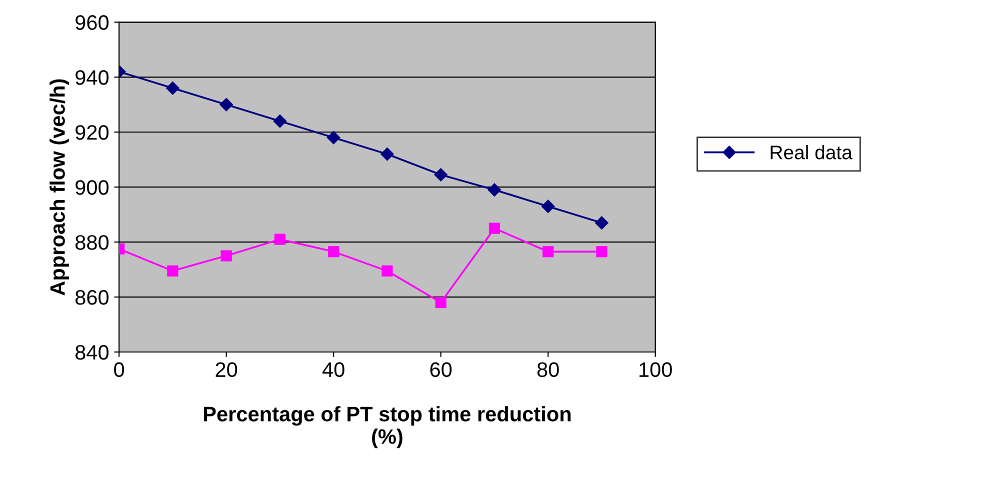 Image resolution: width=984 pixels, height=493 pixels. What do you see at coordinates (92, 132) in the screenshot?
I see `y-tick-label: 920` at bounding box center [92, 132].